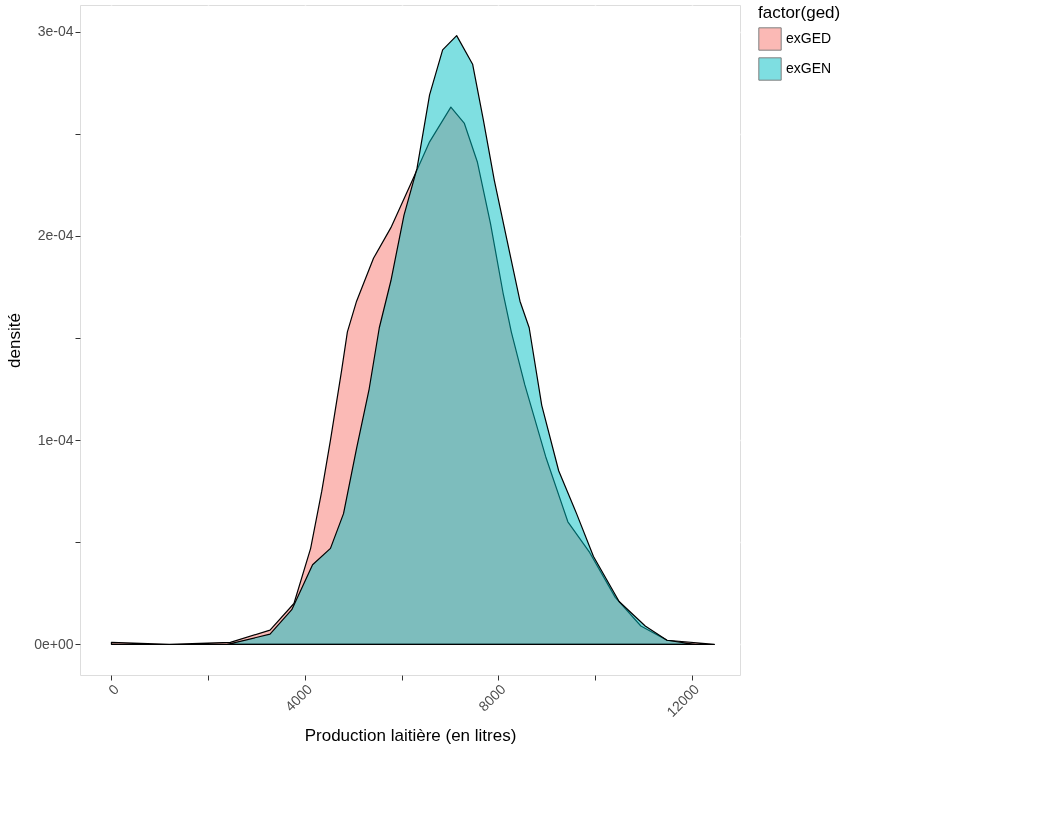 This screenshot has height=825, width=1037. Describe the element at coordinates (55, 31) in the screenshot. I see `y-tick-label: 3e-04` at that location.